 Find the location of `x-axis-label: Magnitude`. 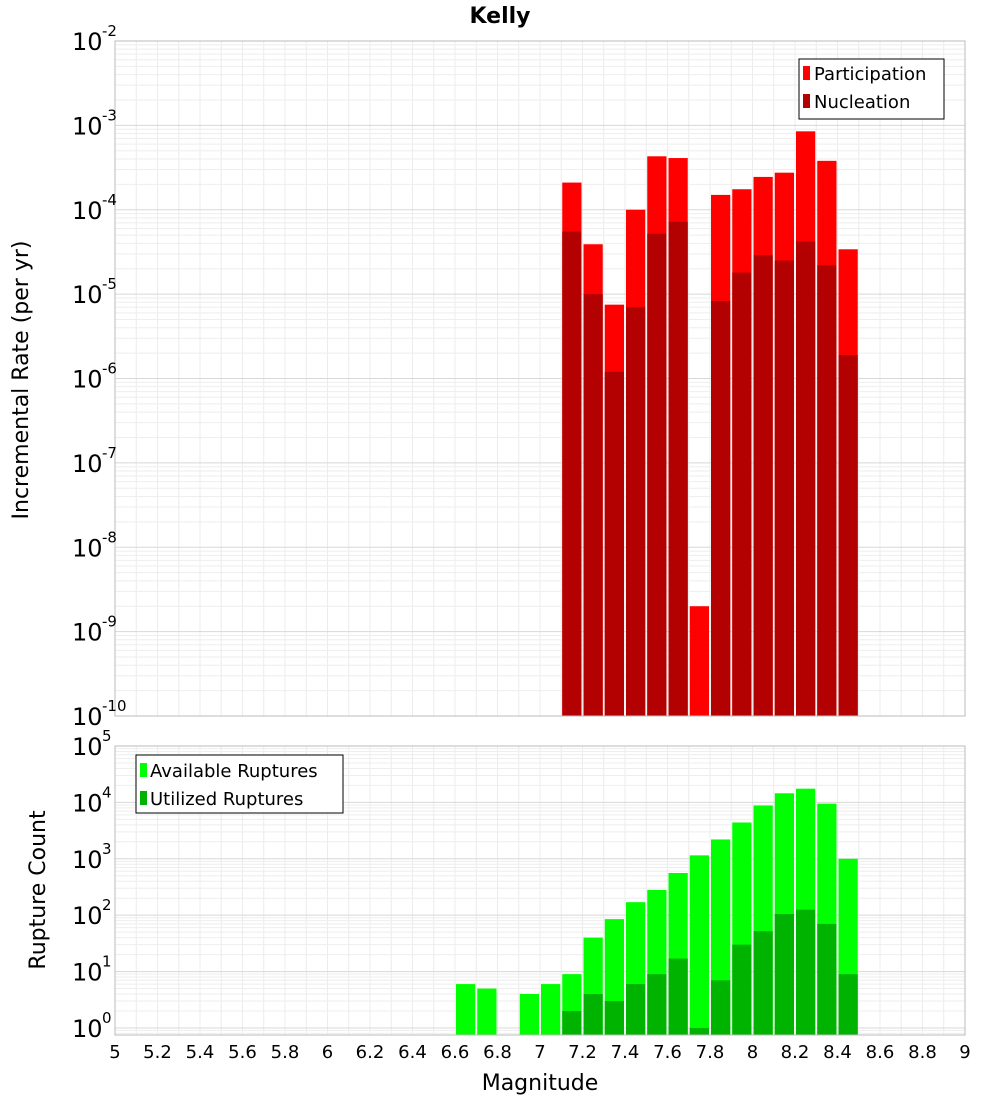

x-axis-label: Magnitude is located at coordinates (540, 1083).